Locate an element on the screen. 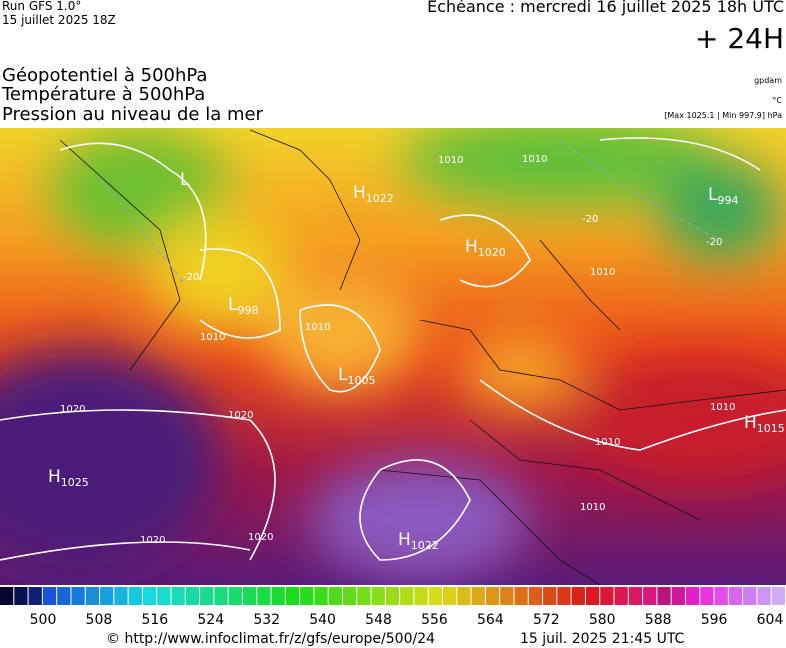 This screenshot has height=648, width=786. center-value: 1025 is located at coordinates (75, 482).